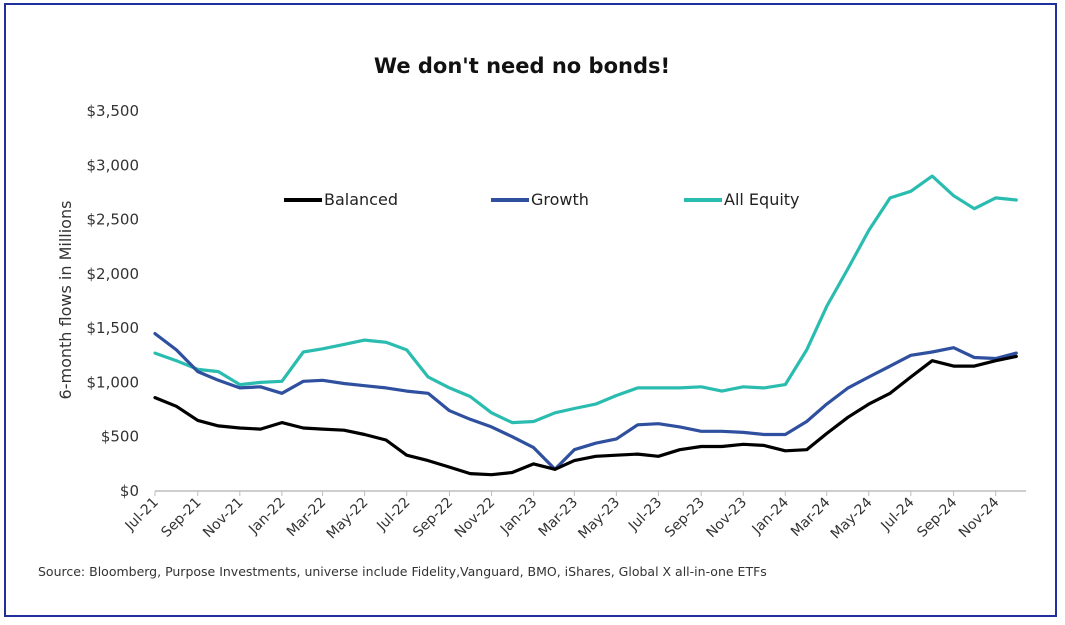 Image resolution: width=1065 pixels, height=625 pixels. Describe the element at coordinates (113, 111) in the screenshot. I see `y-tick-label: $3,500` at that location.